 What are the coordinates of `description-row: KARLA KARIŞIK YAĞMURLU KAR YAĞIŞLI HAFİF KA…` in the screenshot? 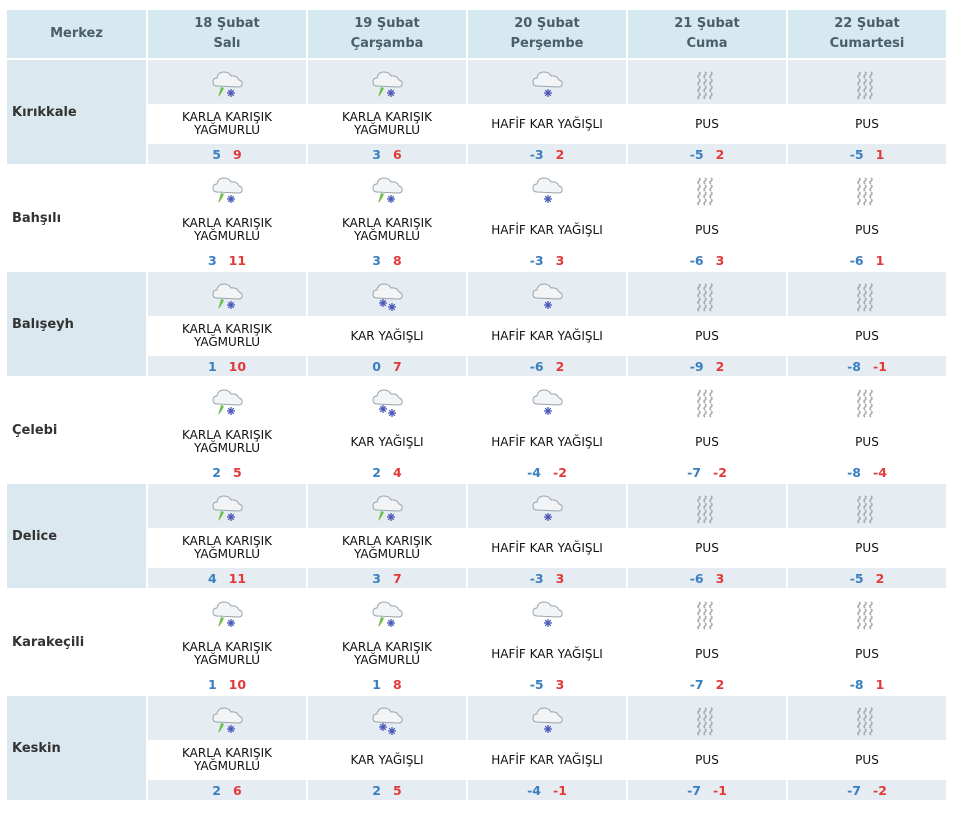 It's located at (476, 336).